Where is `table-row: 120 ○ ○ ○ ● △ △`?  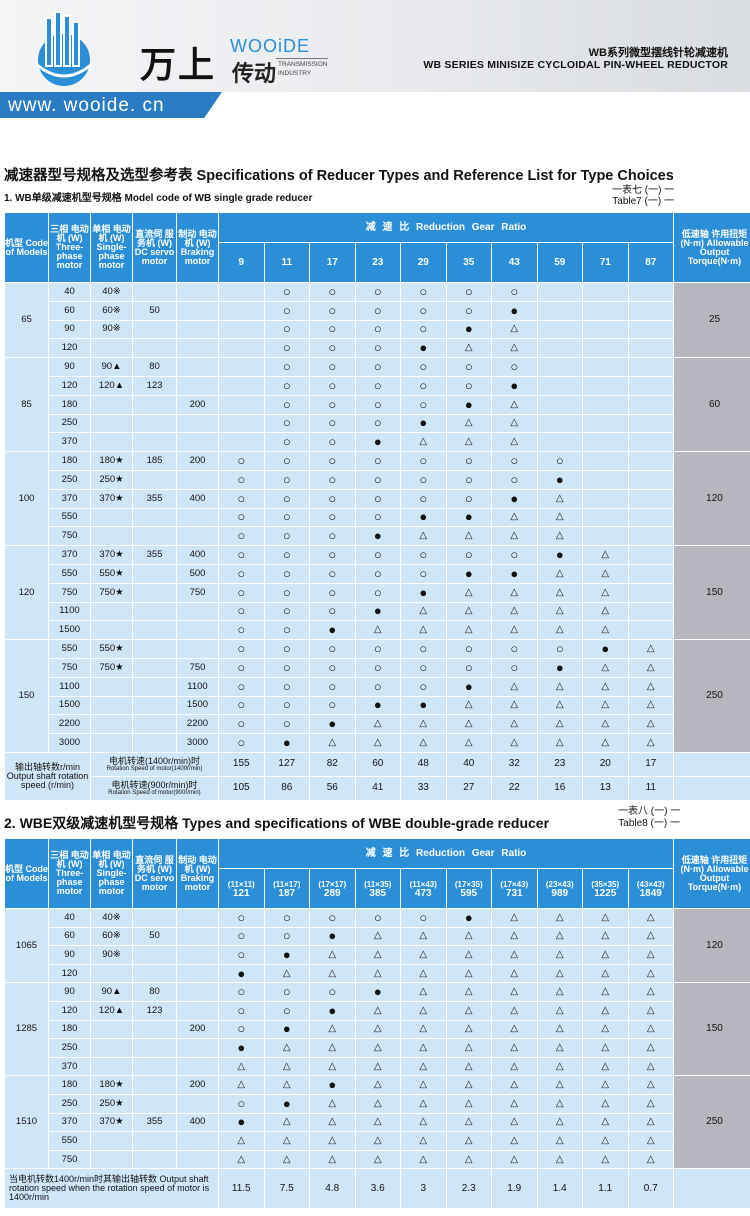
table-row: 120 ○ ○ ○ ● △ △ is located at coordinates (377, 348).